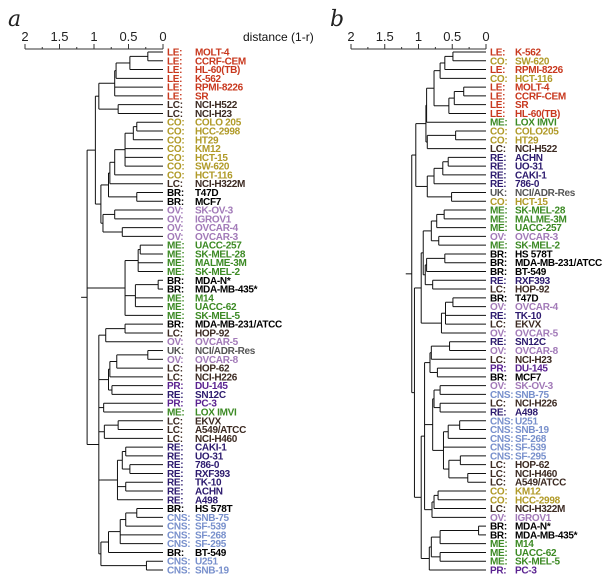 This screenshot has width=606, height=585. What do you see at coordinates (200, 175) in the screenshot?
I see `leaf-label: CO: HCT-116` at bounding box center [200, 175].